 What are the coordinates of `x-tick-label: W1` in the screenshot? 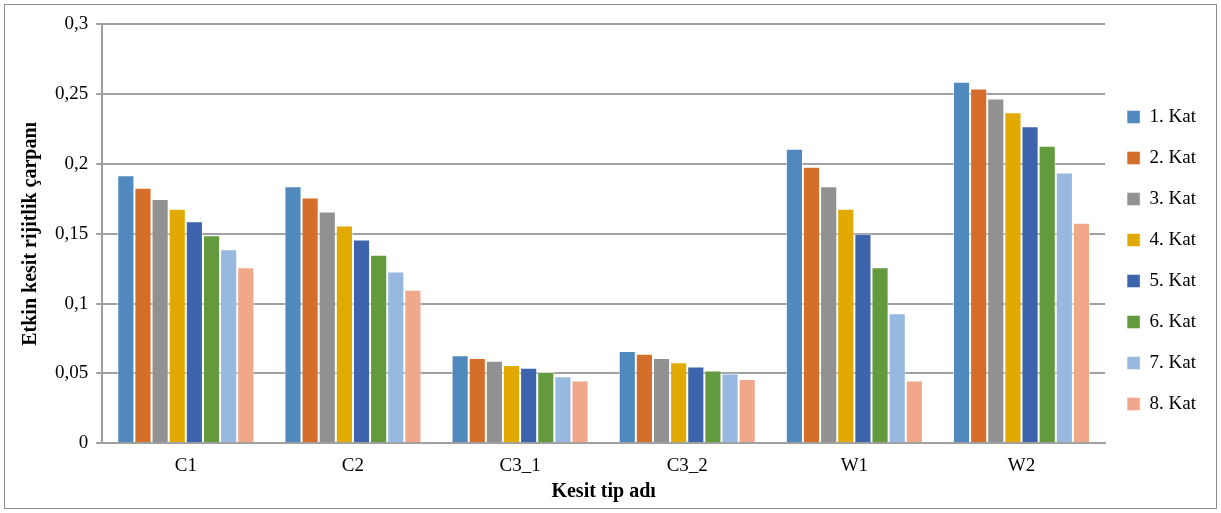 It's located at (854, 464).